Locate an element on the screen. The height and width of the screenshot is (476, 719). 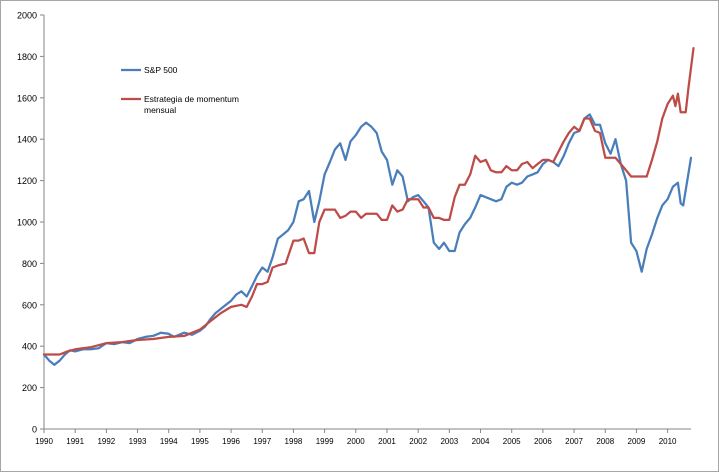
y-tick-label: 1600 is located at coordinates (27, 98).